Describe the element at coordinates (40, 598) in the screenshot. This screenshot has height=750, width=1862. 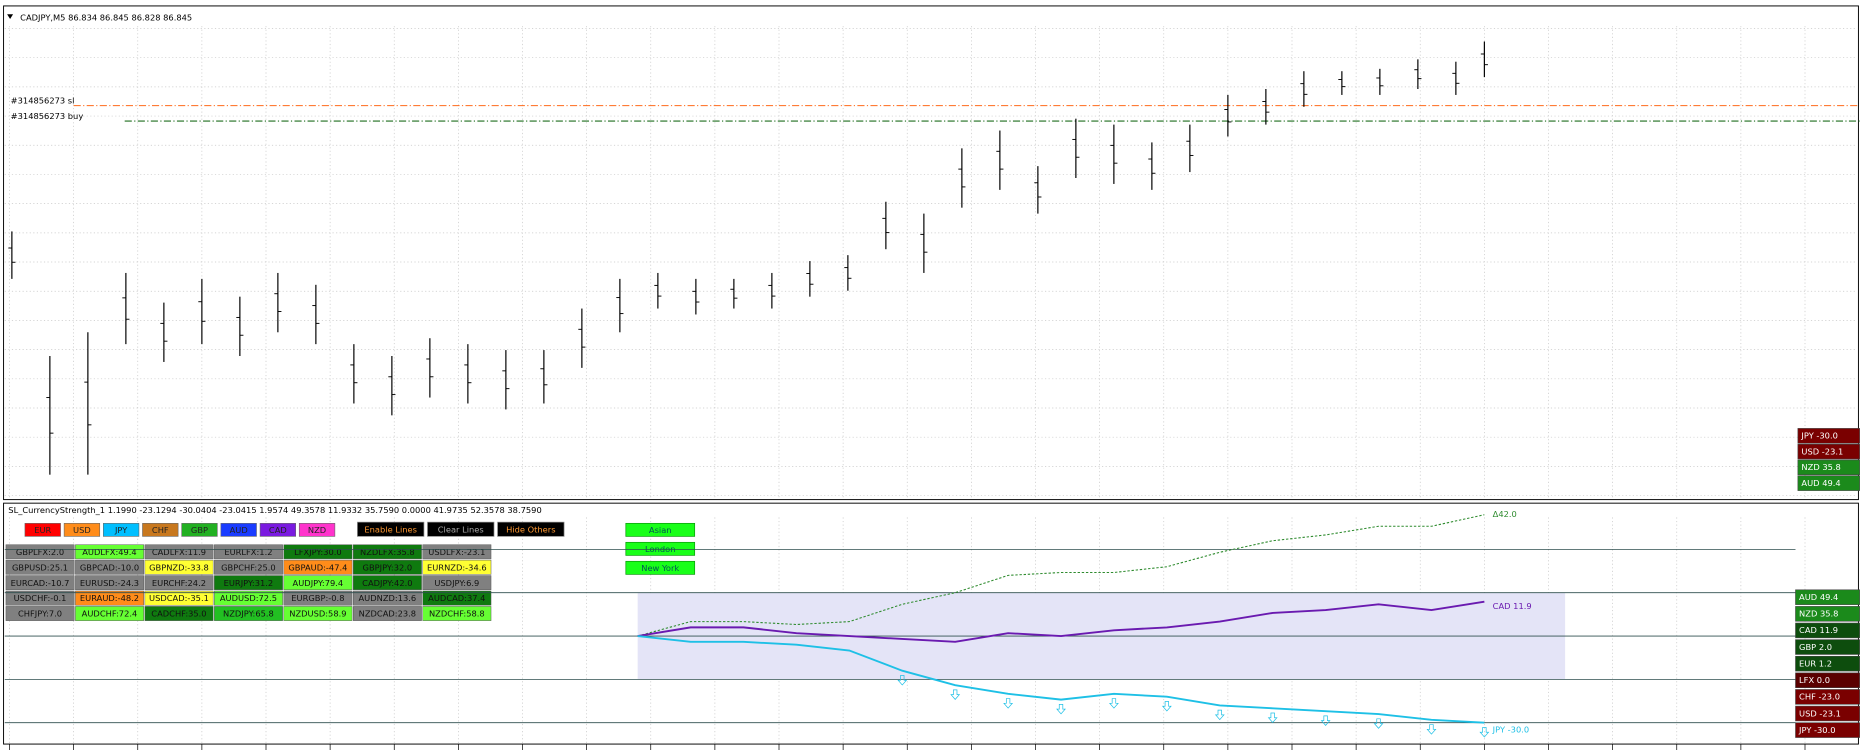
I see `pair-label: USDCHF:-0.1` at that location.